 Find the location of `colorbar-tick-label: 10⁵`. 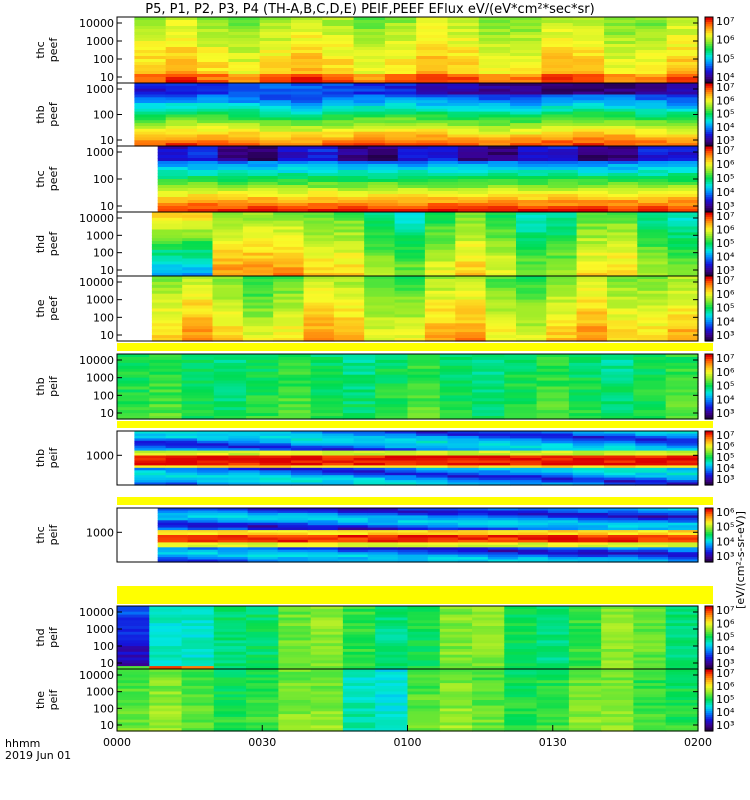

colorbar-tick-label: 10⁵ is located at coordinates (725, 457).